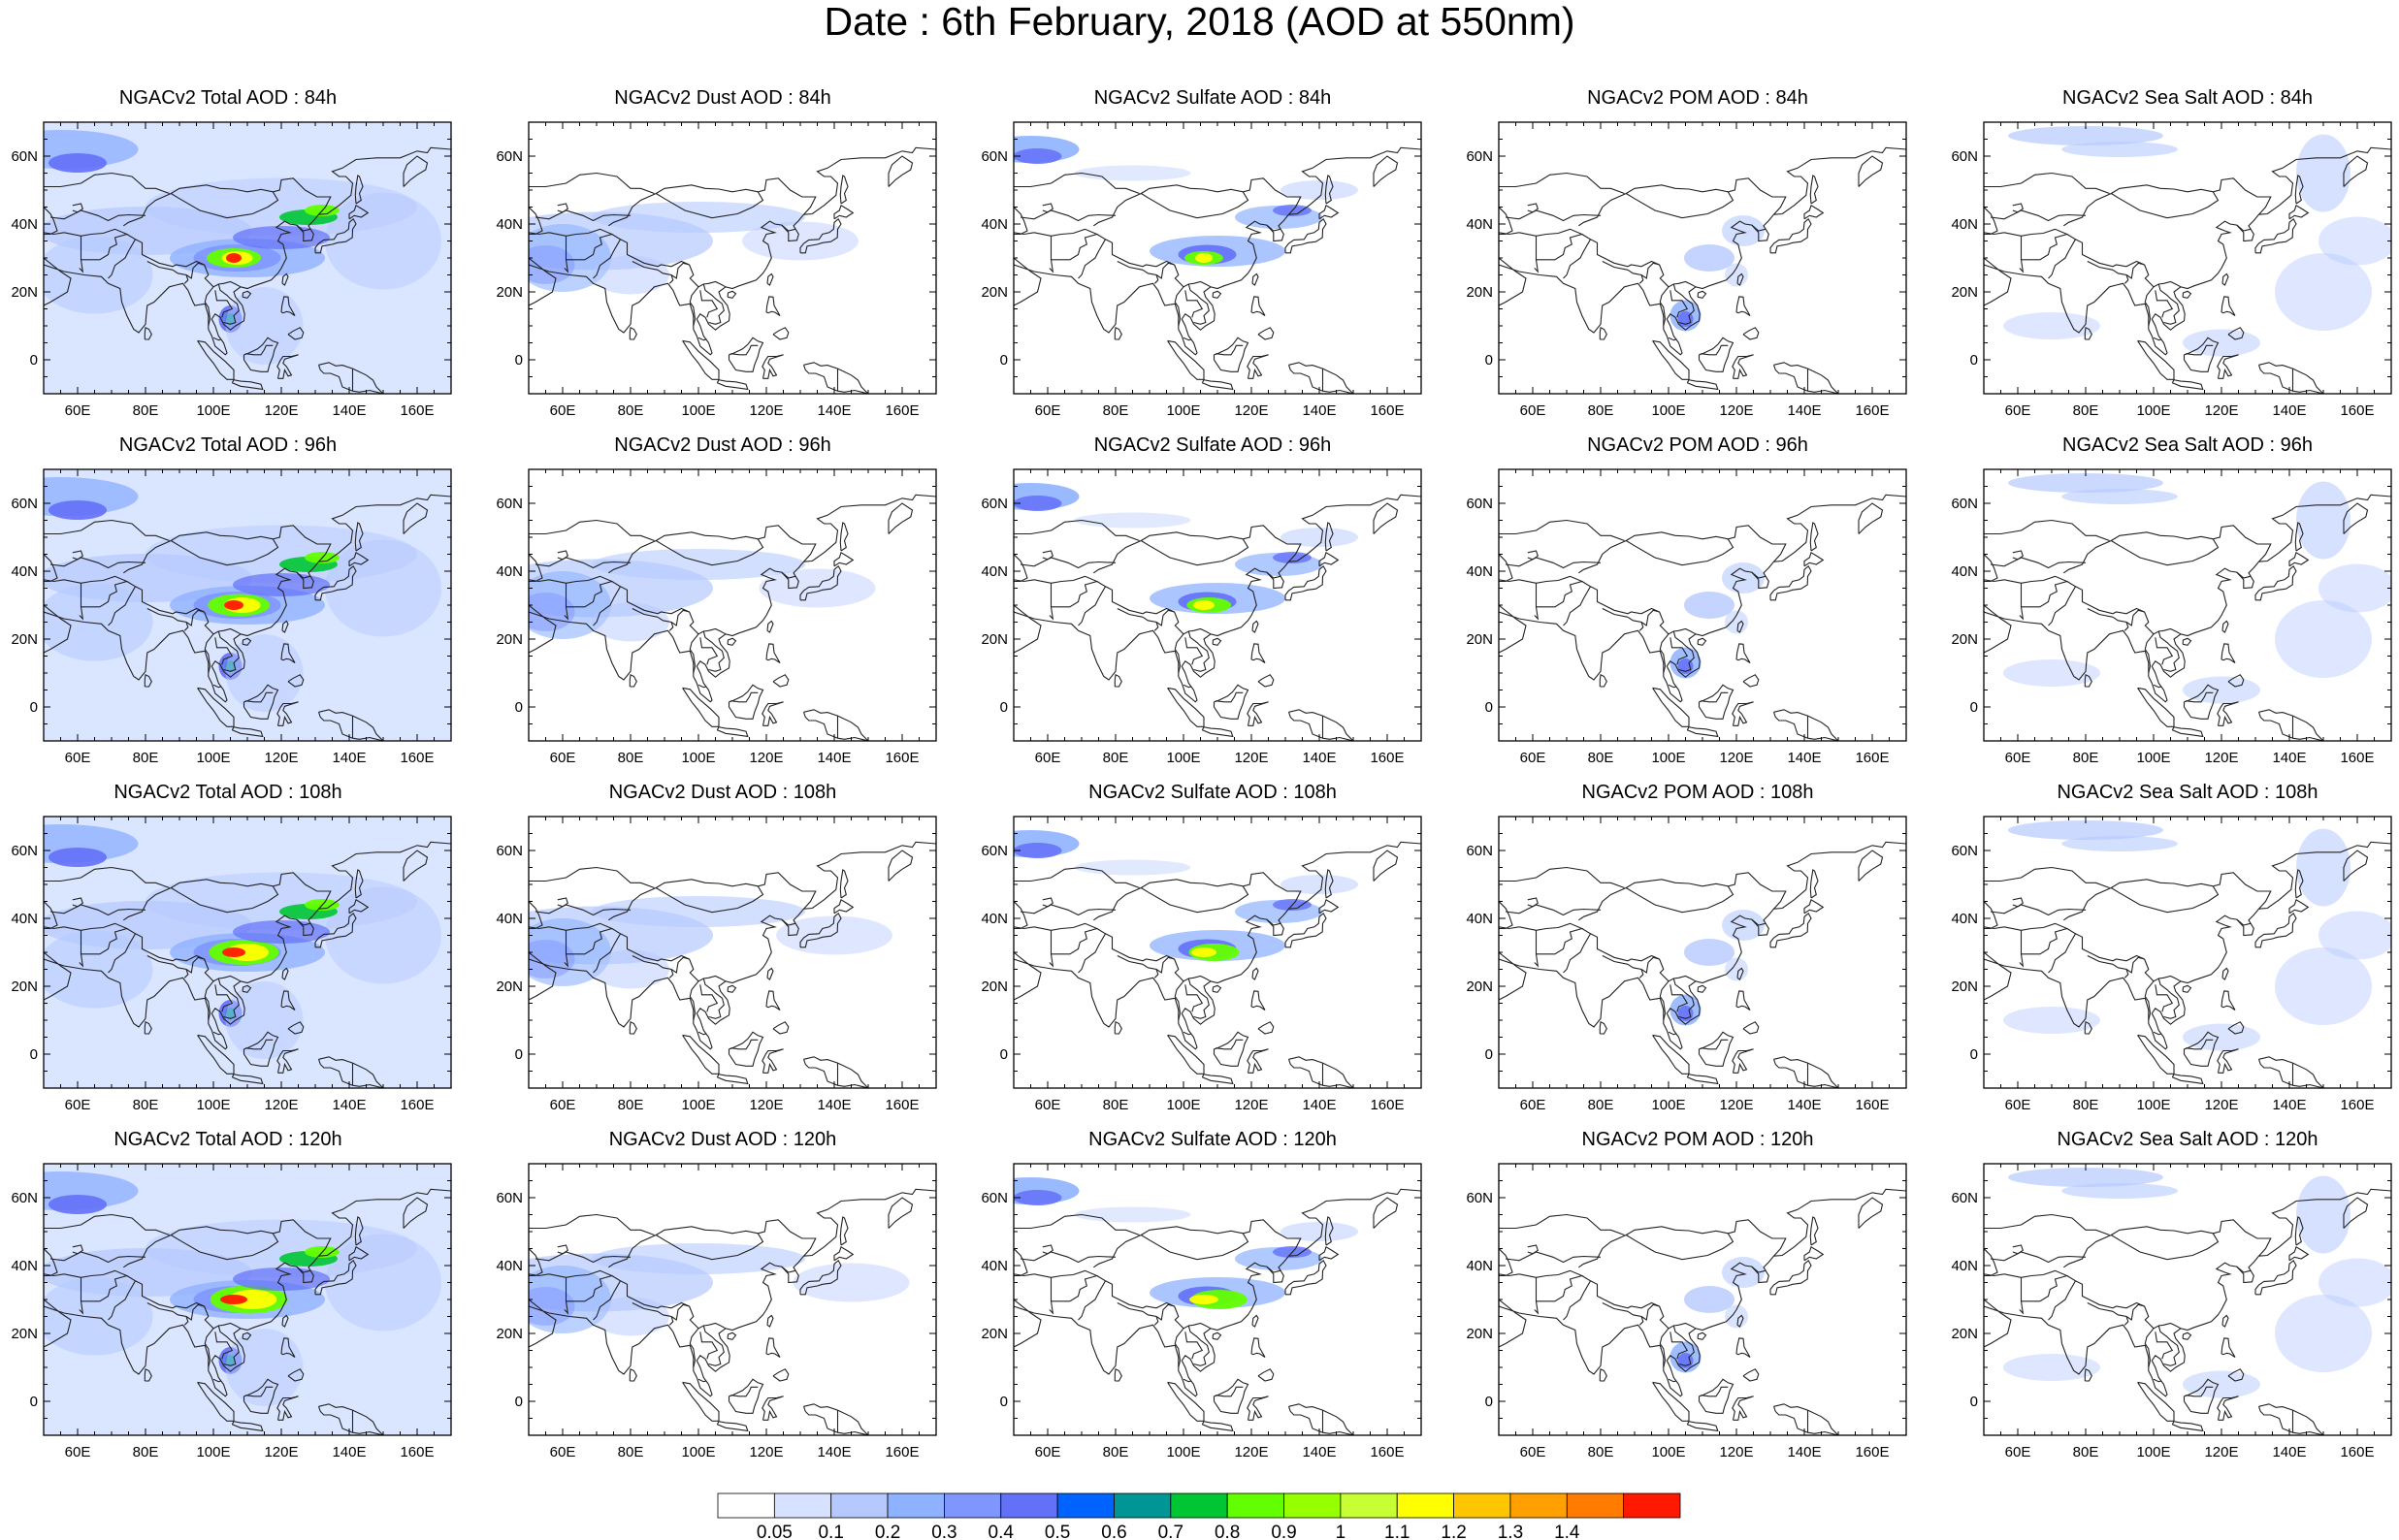  What do you see at coordinates (1341, 1531) in the screenshot?
I see `colorbar-label: 1` at bounding box center [1341, 1531].